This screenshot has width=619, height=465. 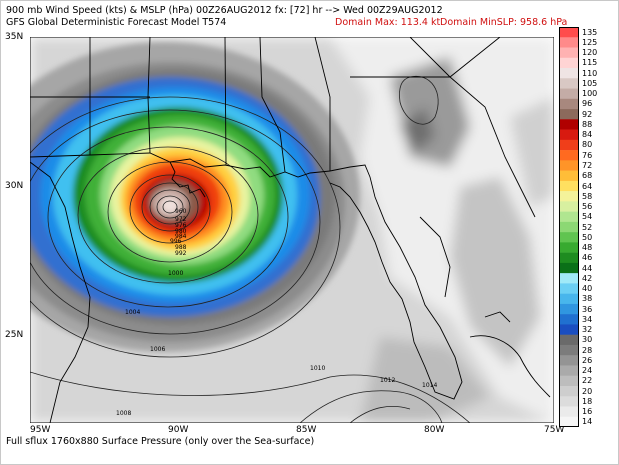 I want to click on domain-max-label: Domain Max: 113.4 kt, so click(x=388, y=22).